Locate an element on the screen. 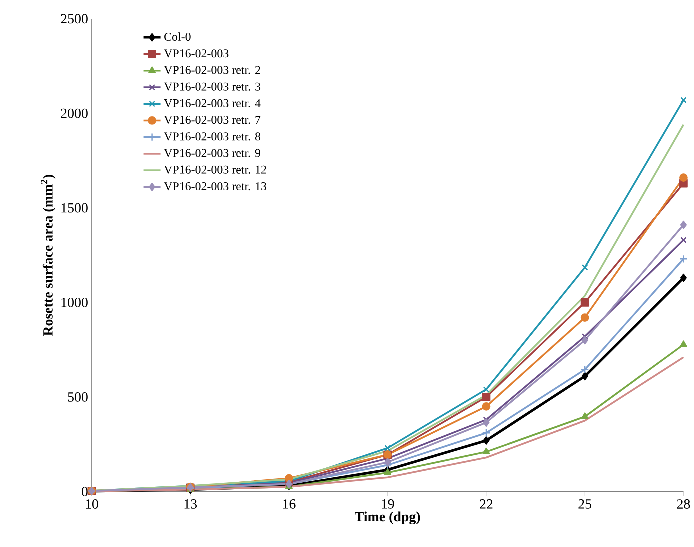  legend-label: VP16-02-003 is located at coordinates (196, 54).